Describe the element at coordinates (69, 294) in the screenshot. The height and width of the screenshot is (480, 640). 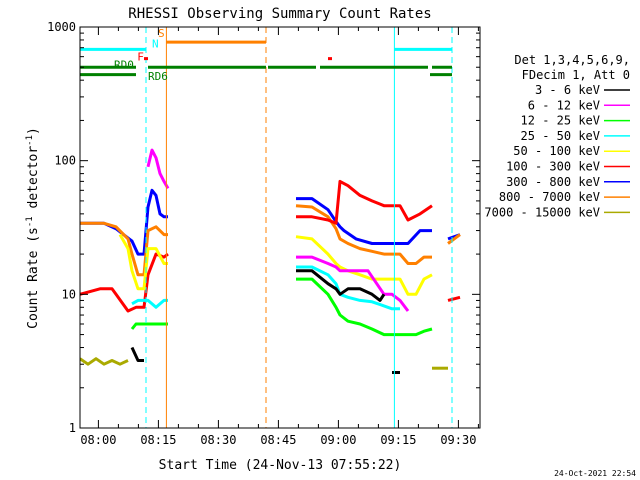
I see `y-tick-label-10: 10` at that location.